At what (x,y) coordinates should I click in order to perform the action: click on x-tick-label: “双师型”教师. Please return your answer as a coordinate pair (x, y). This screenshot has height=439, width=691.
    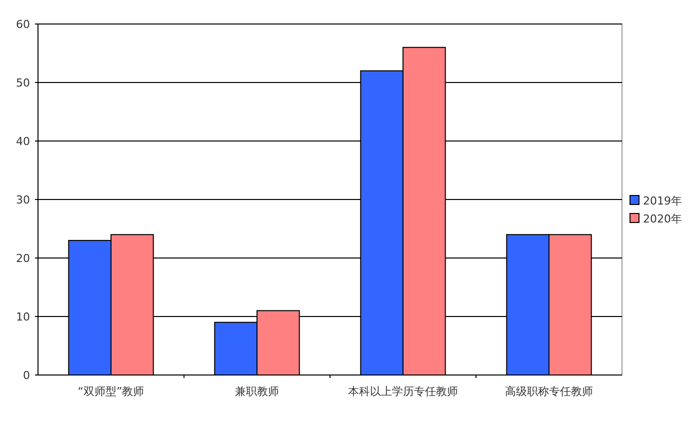
    Looking at the image, I should click on (111, 391).